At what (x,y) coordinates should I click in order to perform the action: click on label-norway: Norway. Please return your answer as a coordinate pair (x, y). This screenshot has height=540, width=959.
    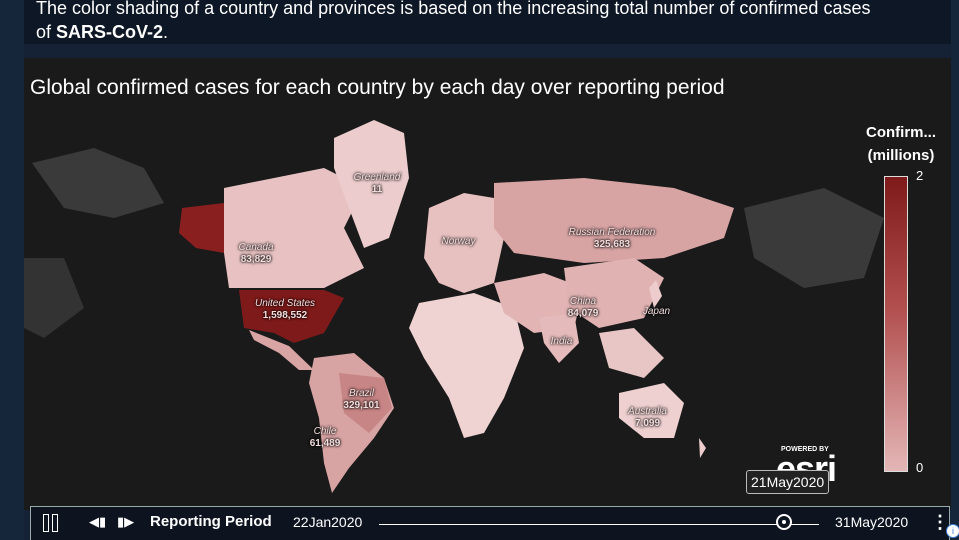
    Looking at the image, I should click on (458, 242).